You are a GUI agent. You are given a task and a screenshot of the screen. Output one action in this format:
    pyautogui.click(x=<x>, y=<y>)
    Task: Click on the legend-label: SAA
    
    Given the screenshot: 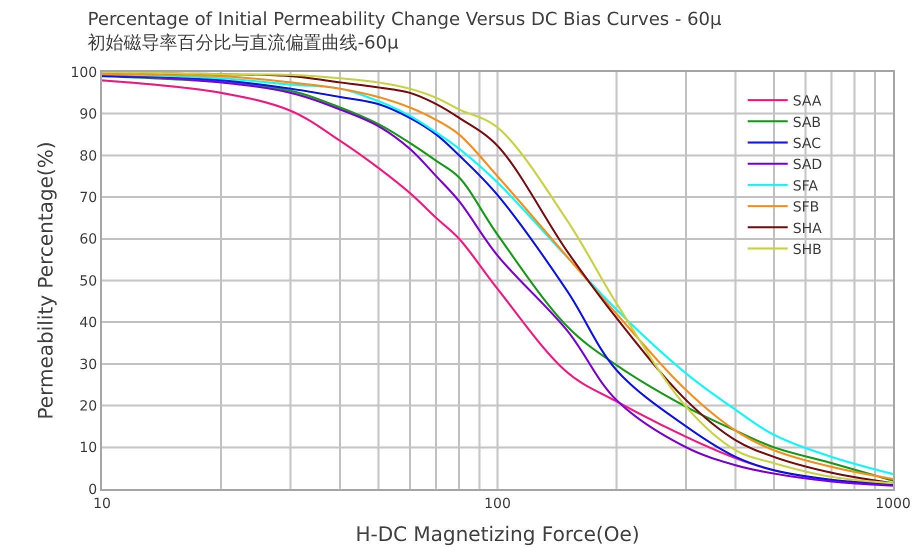 What is the action you would take?
    pyautogui.click(x=807, y=102)
    